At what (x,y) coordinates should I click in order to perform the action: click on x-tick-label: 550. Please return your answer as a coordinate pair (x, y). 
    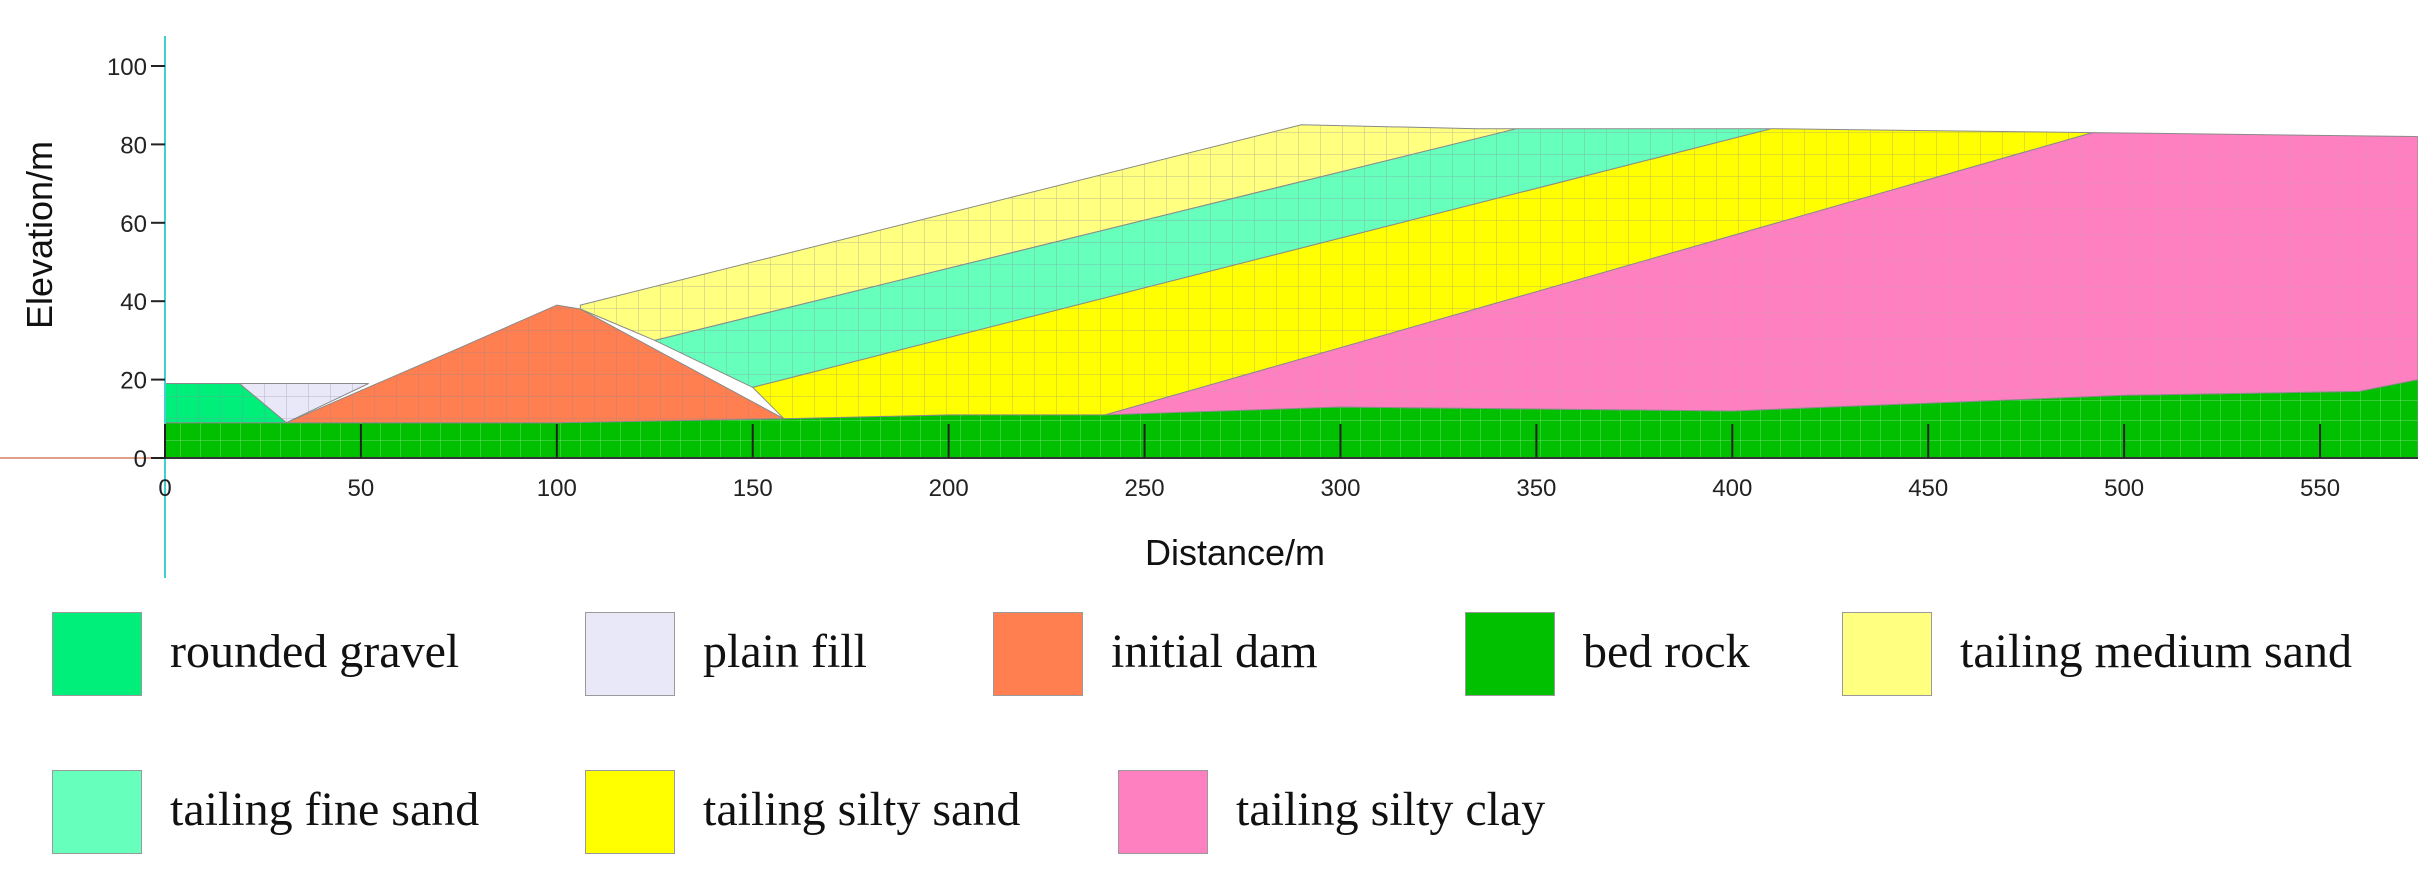
    Looking at the image, I should click on (2320, 488).